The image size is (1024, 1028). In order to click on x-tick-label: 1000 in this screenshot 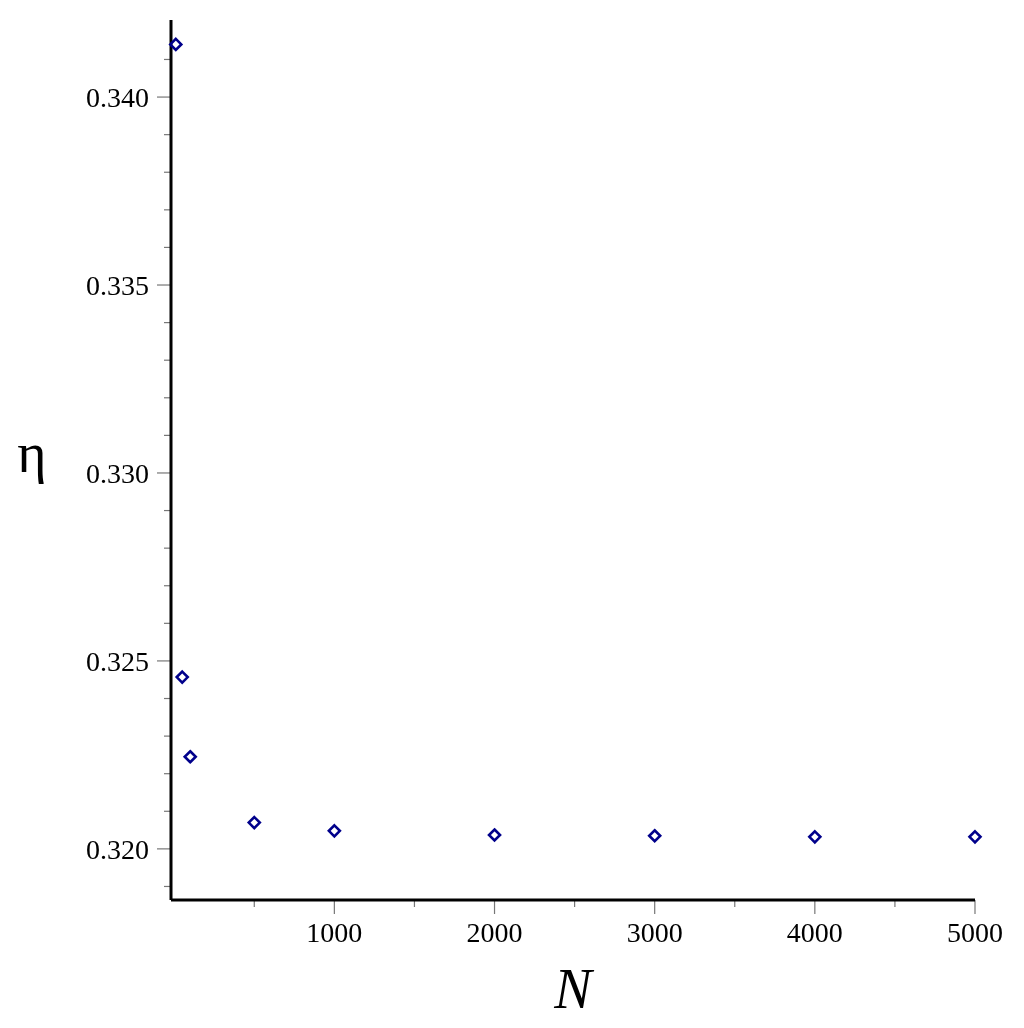, I will do `click(334, 932)`.